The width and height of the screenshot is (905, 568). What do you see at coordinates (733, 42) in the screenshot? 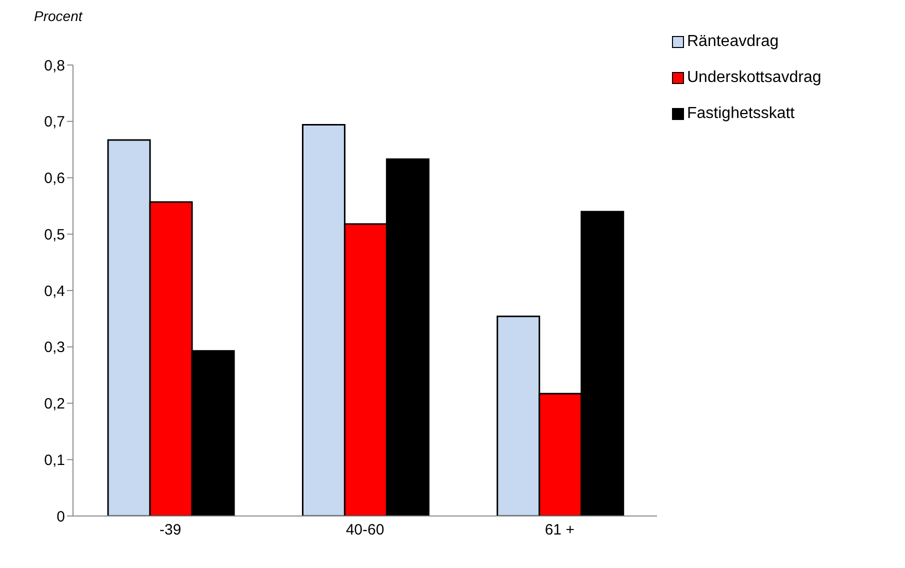
I see `legend-label: Ränteavdrag` at bounding box center [733, 42].